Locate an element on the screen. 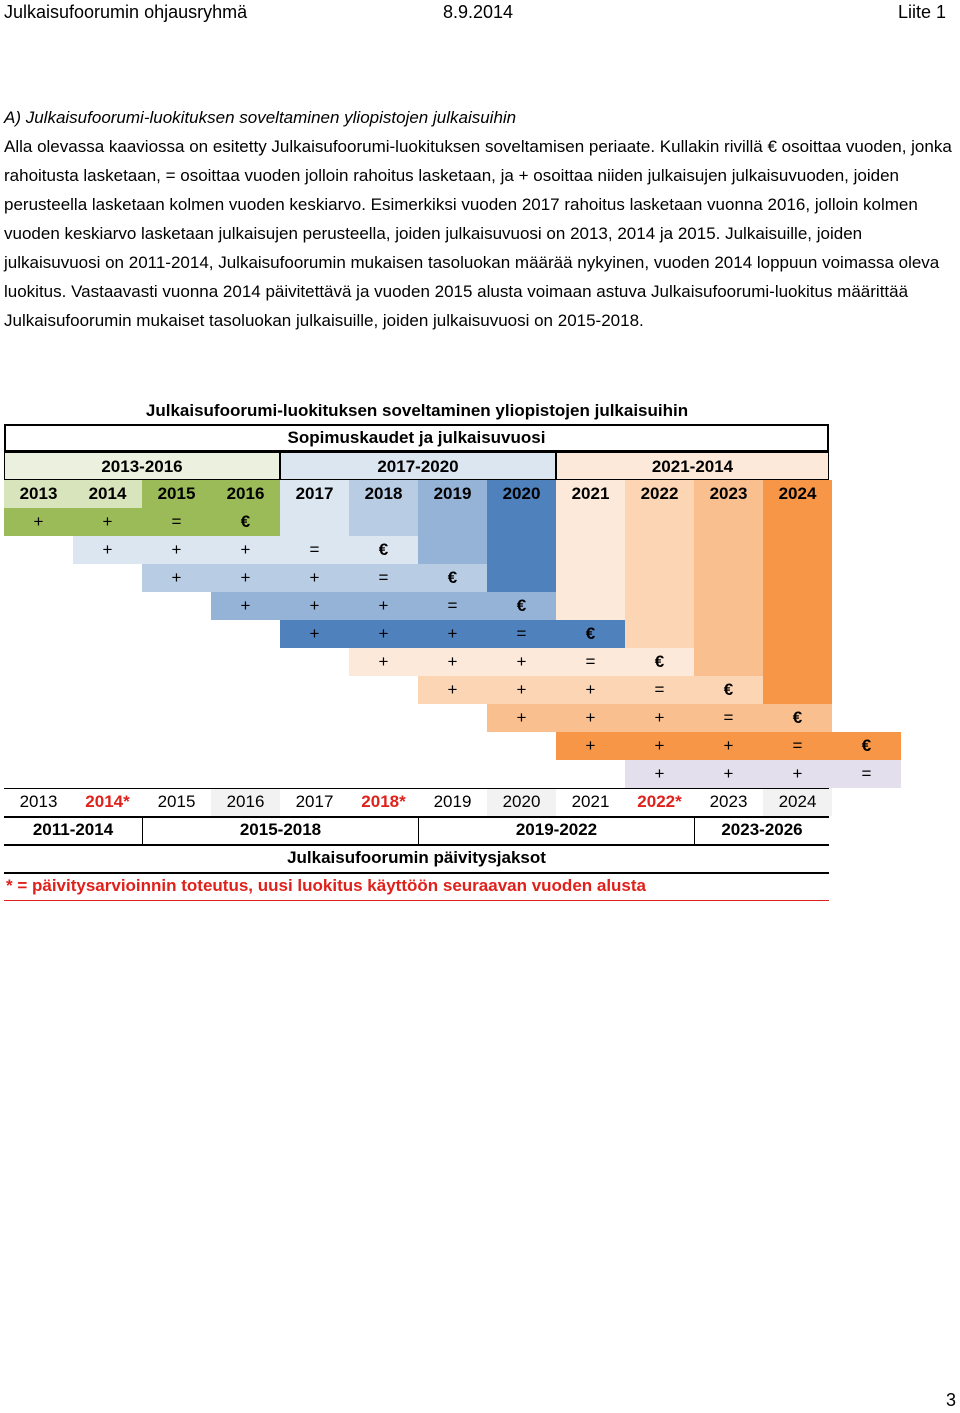 The image size is (960, 1413). update-year-cell: 2018* is located at coordinates (383, 802).